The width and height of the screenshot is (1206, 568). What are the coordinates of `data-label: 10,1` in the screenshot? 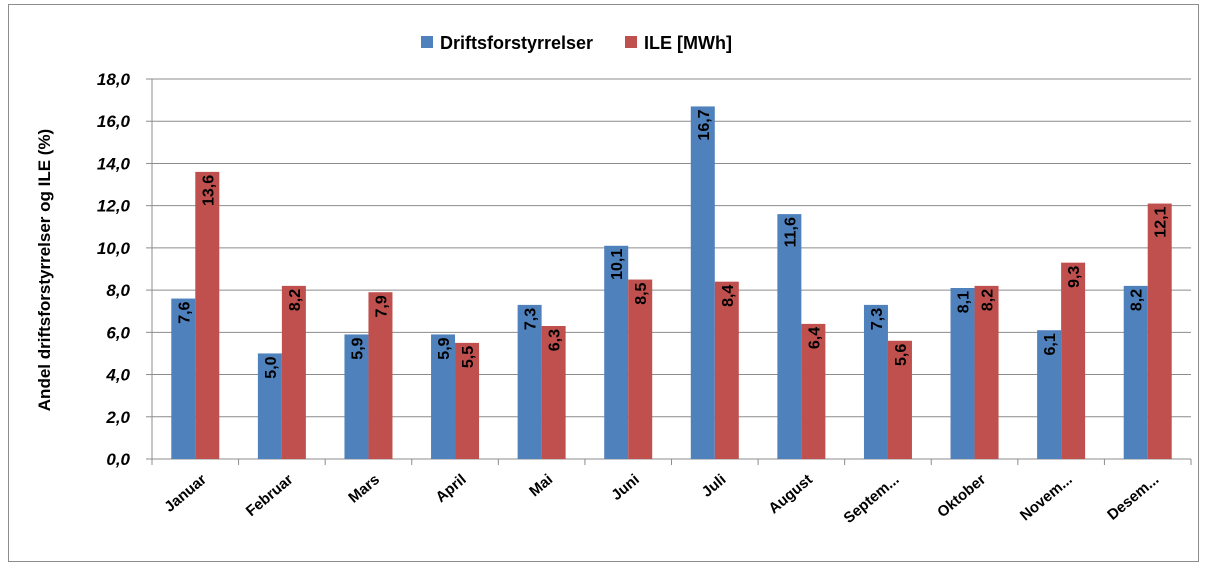 It's located at (617, 264).